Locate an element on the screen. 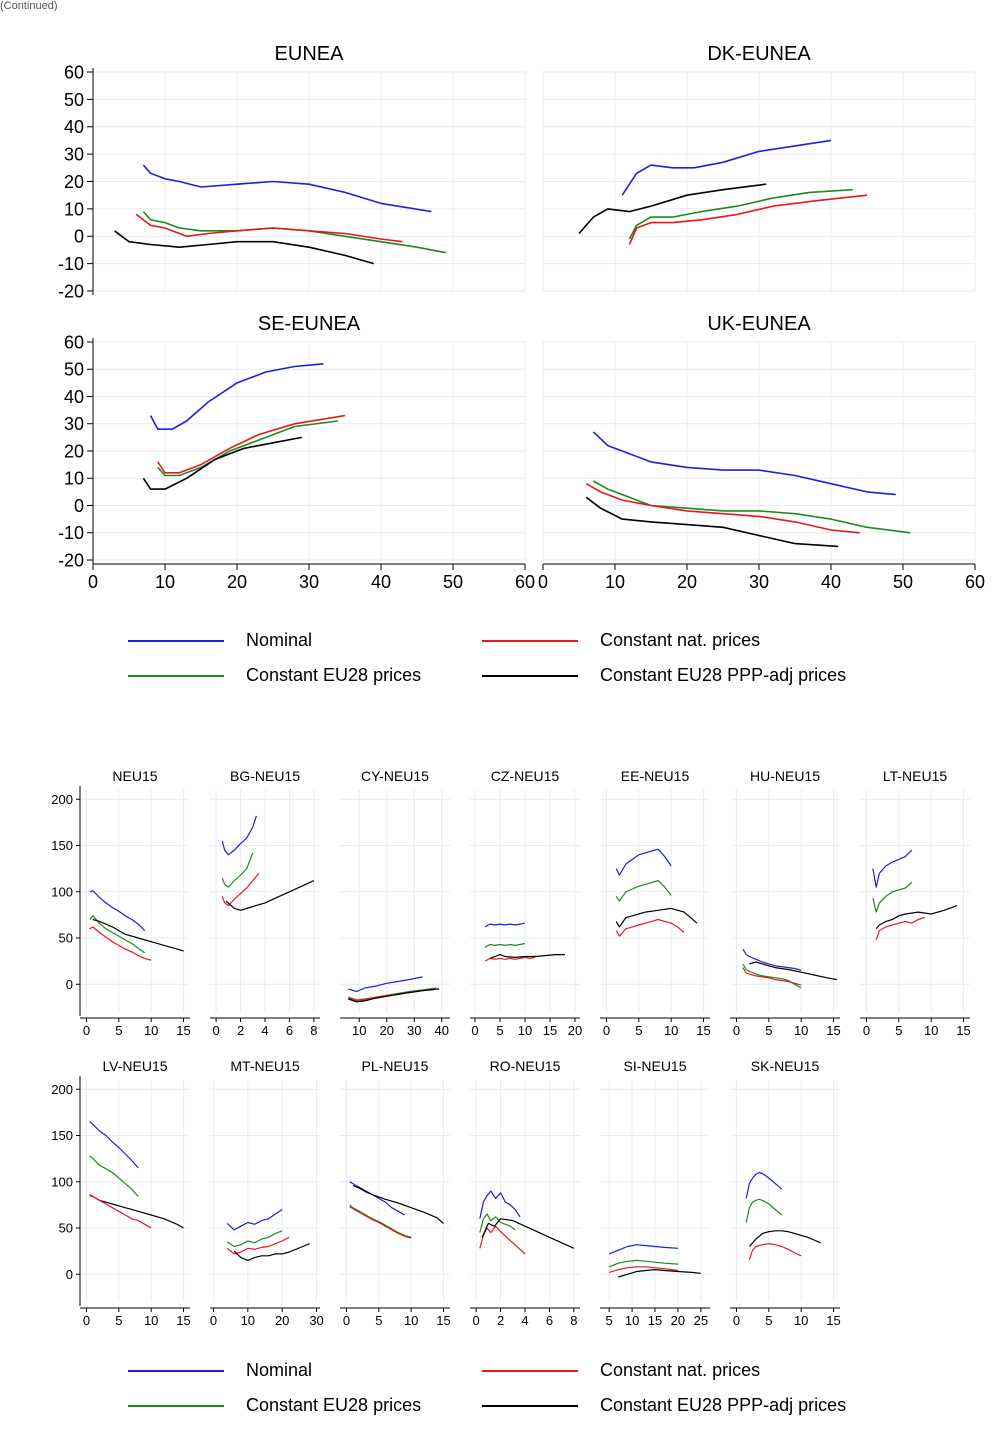  panel-title: DK-EUNEA is located at coordinates (759, 54).